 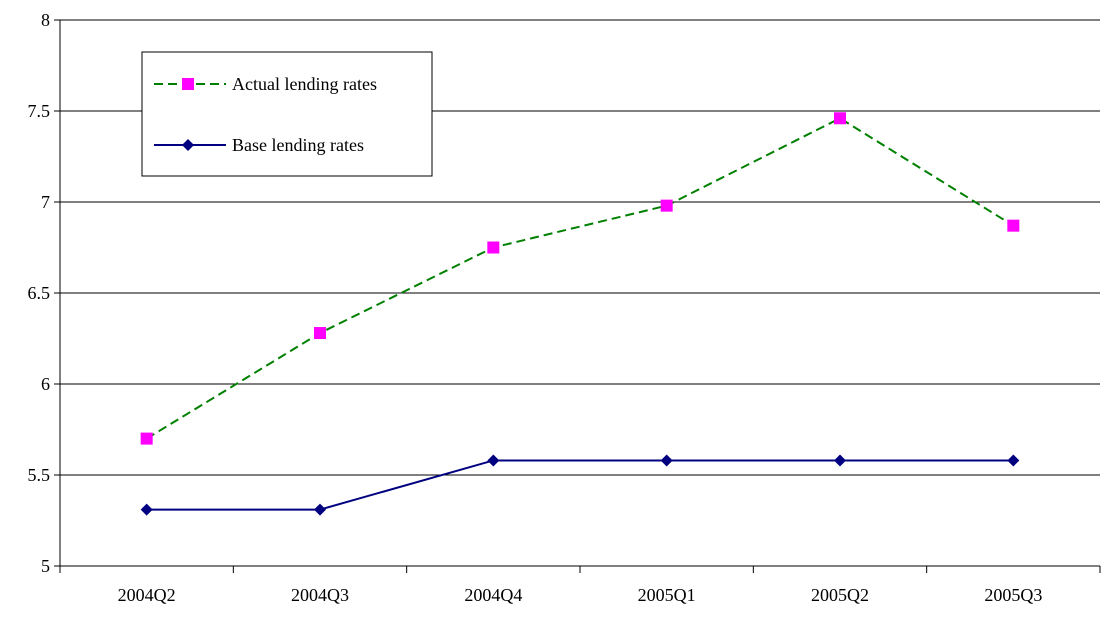 What do you see at coordinates (45, 202) in the screenshot?
I see `y-tick-label: 7` at bounding box center [45, 202].